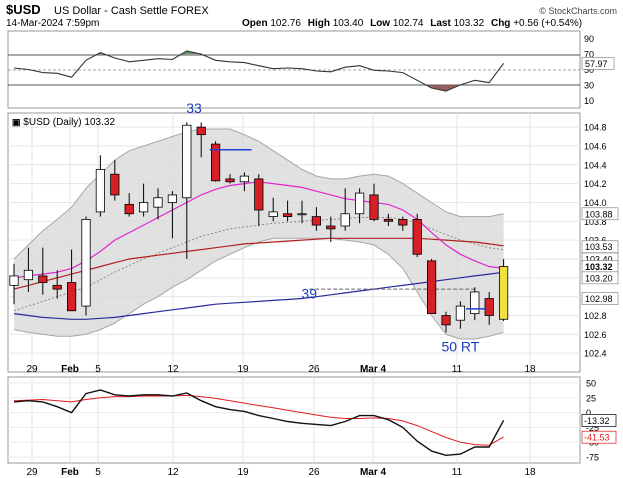 This screenshot has width=623, height=478. I want to click on price-tick-label: 102.4, so click(595, 354).